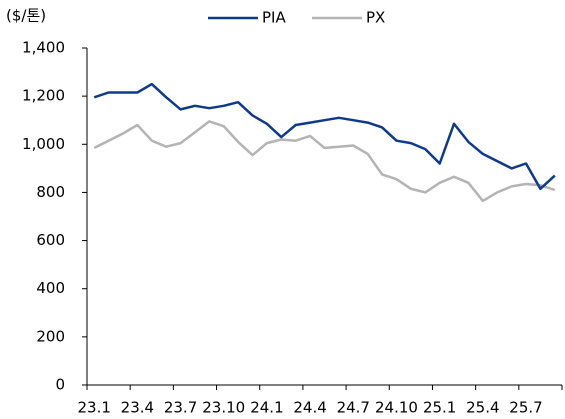  Describe the element at coordinates (309, 408) in the screenshot. I see `x-tick-label: 24.4` at that location.